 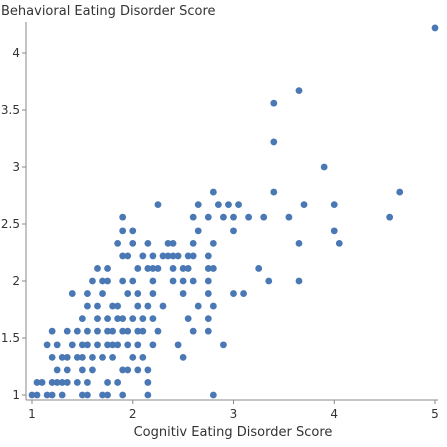 I want to click on y-ticks: 1 1.5 2 2.5 3 3.5 4, so click(x=13, y=224).